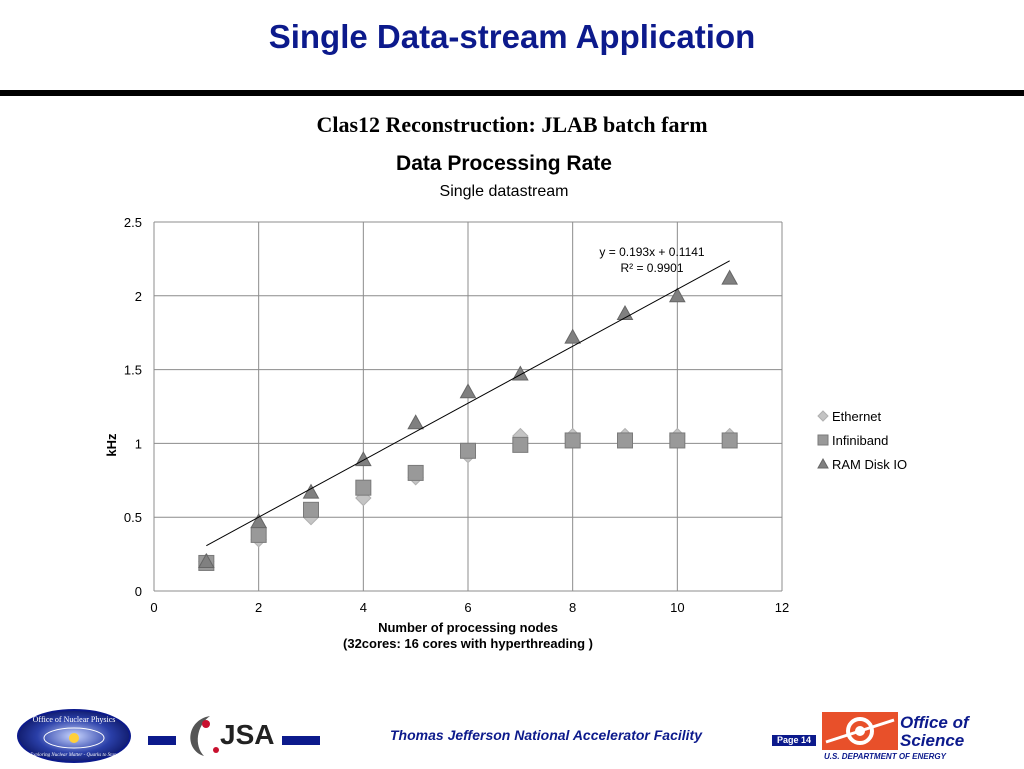  Describe the element at coordinates (111, 445) in the screenshot. I see `y-axis-label: kHz` at that location.